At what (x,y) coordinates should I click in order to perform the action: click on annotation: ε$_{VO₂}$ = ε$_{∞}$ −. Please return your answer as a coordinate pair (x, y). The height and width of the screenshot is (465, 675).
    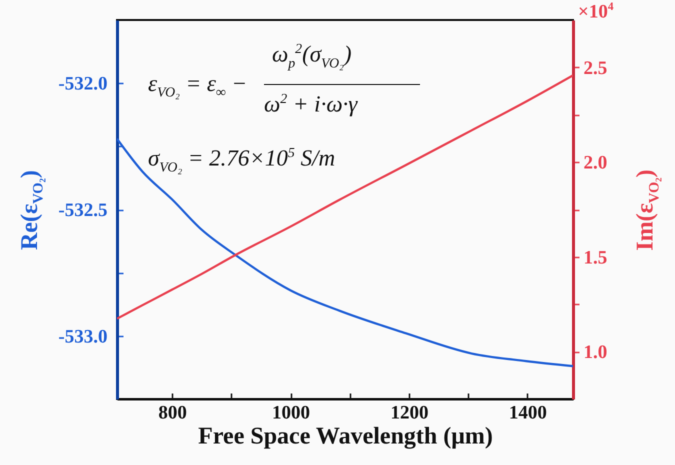
    Looking at the image, I should click on (198, 85).